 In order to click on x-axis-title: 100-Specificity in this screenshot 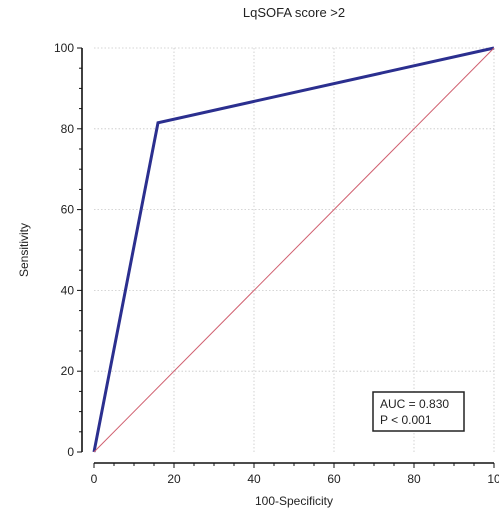, I will do `click(294, 501)`.